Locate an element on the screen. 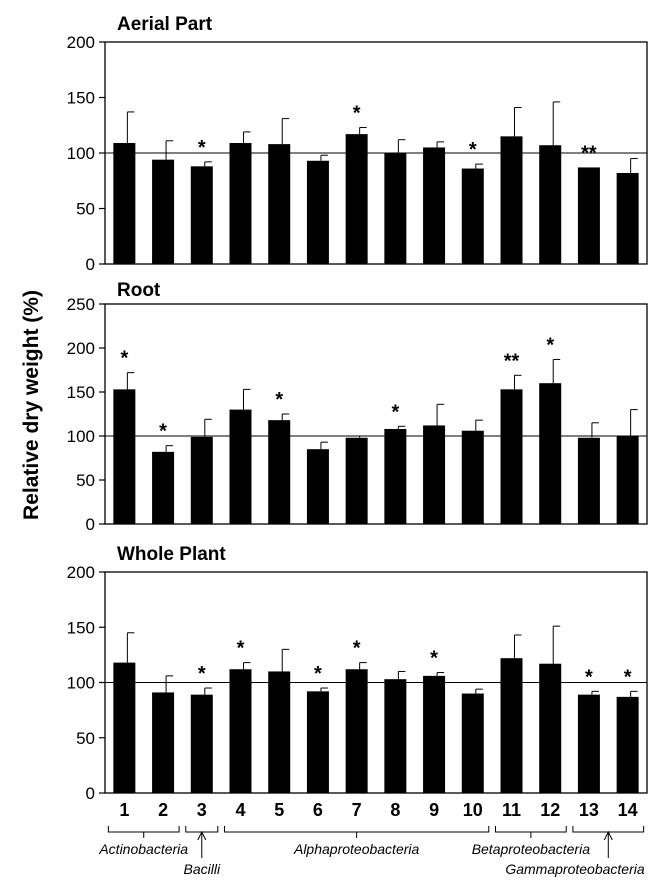 Image resolution: width=657 pixels, height=881 pixels. group-label: Gammaproteobacteria is located at coordinates (575, 869).